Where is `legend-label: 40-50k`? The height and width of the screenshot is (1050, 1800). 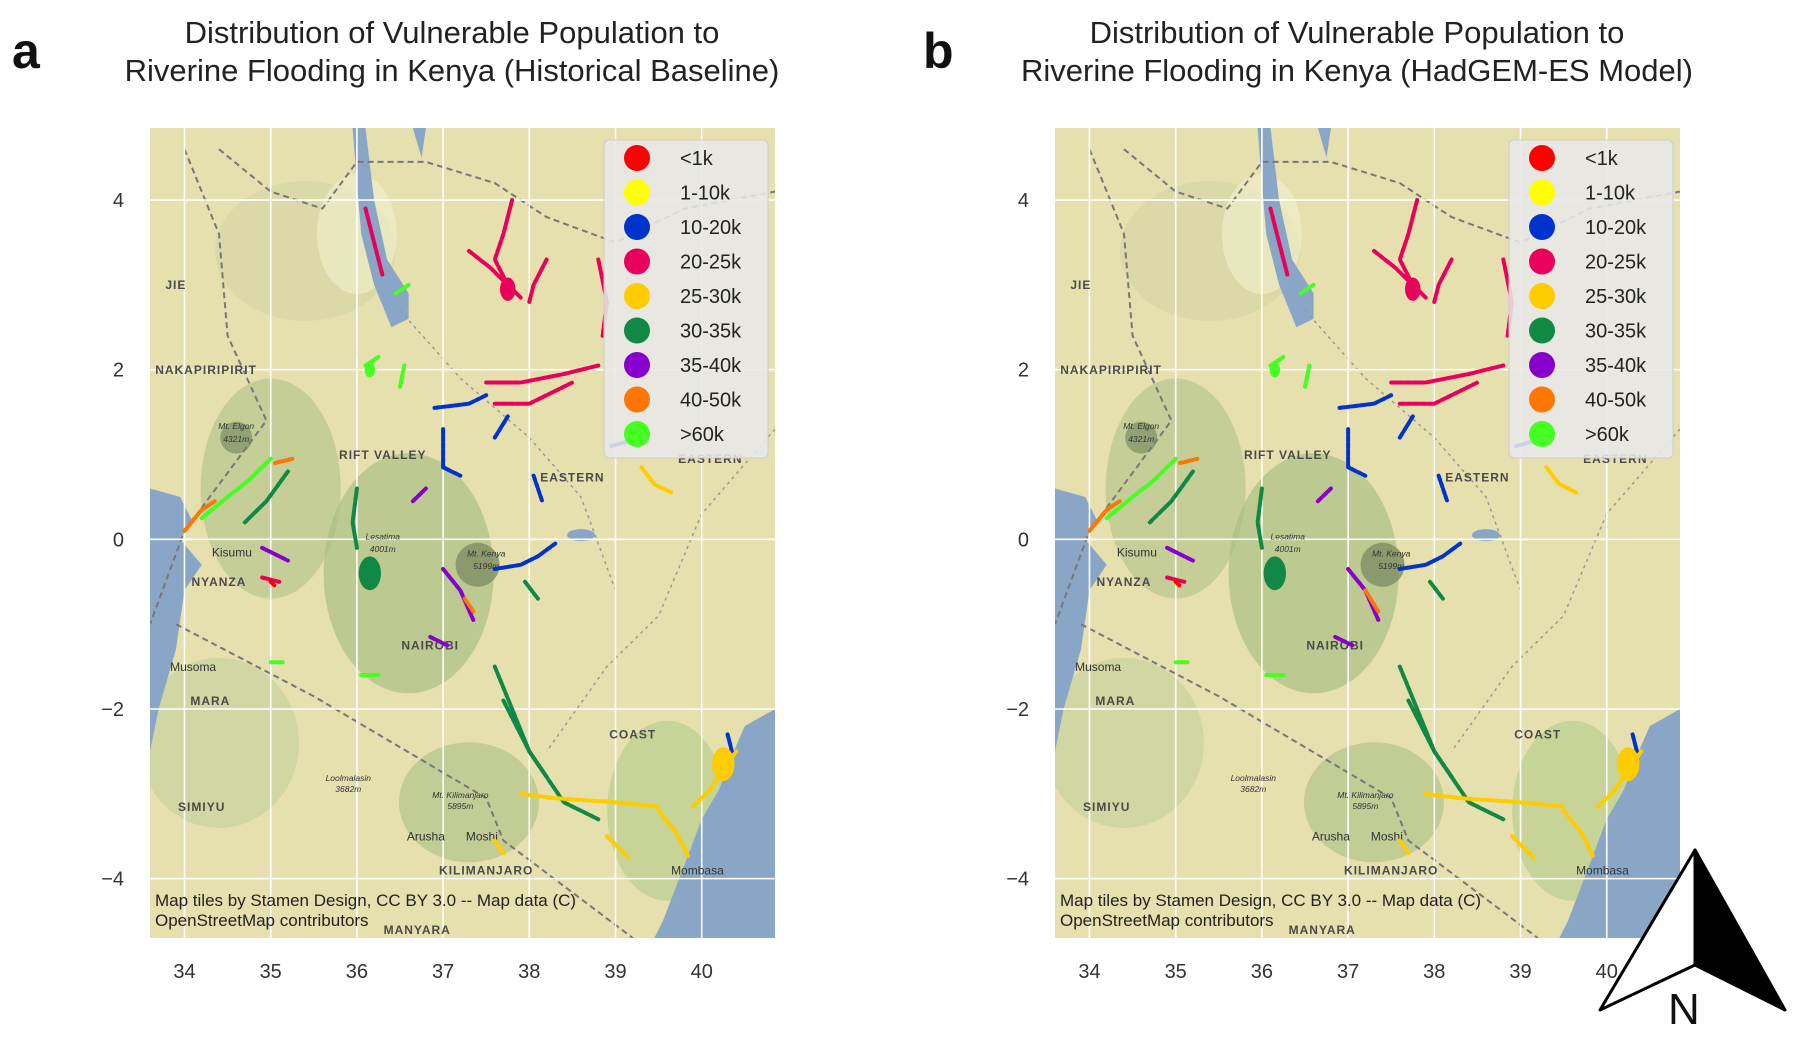
legend-label: 40-50k is located at coordinates (711, 401).